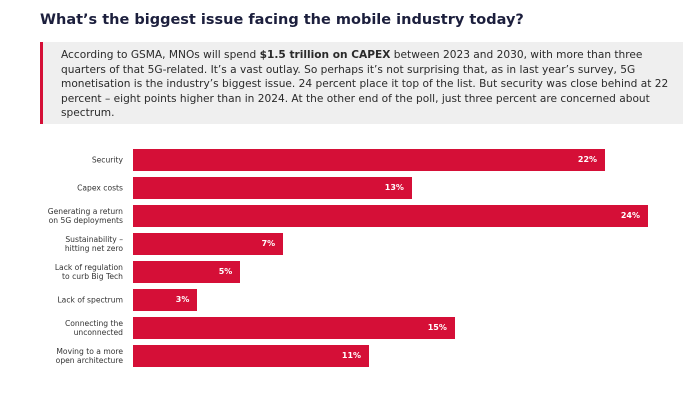 The width and height of the screenshot is (695, 408). What do you see at coordinates (85, 216) in the screenshot?
I see `category-label: Generating a return on 5G deployments` at bounding box center [85, 216].